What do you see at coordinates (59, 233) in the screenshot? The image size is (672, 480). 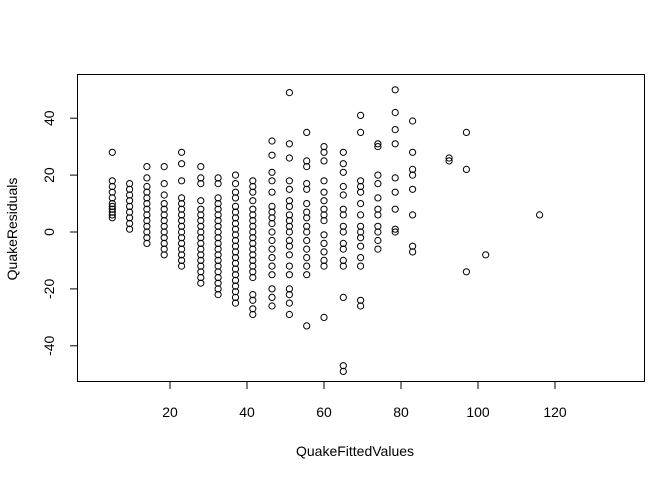 I see `y-axis: -40 -20 0 20 40` at bounding box center [59, 233].